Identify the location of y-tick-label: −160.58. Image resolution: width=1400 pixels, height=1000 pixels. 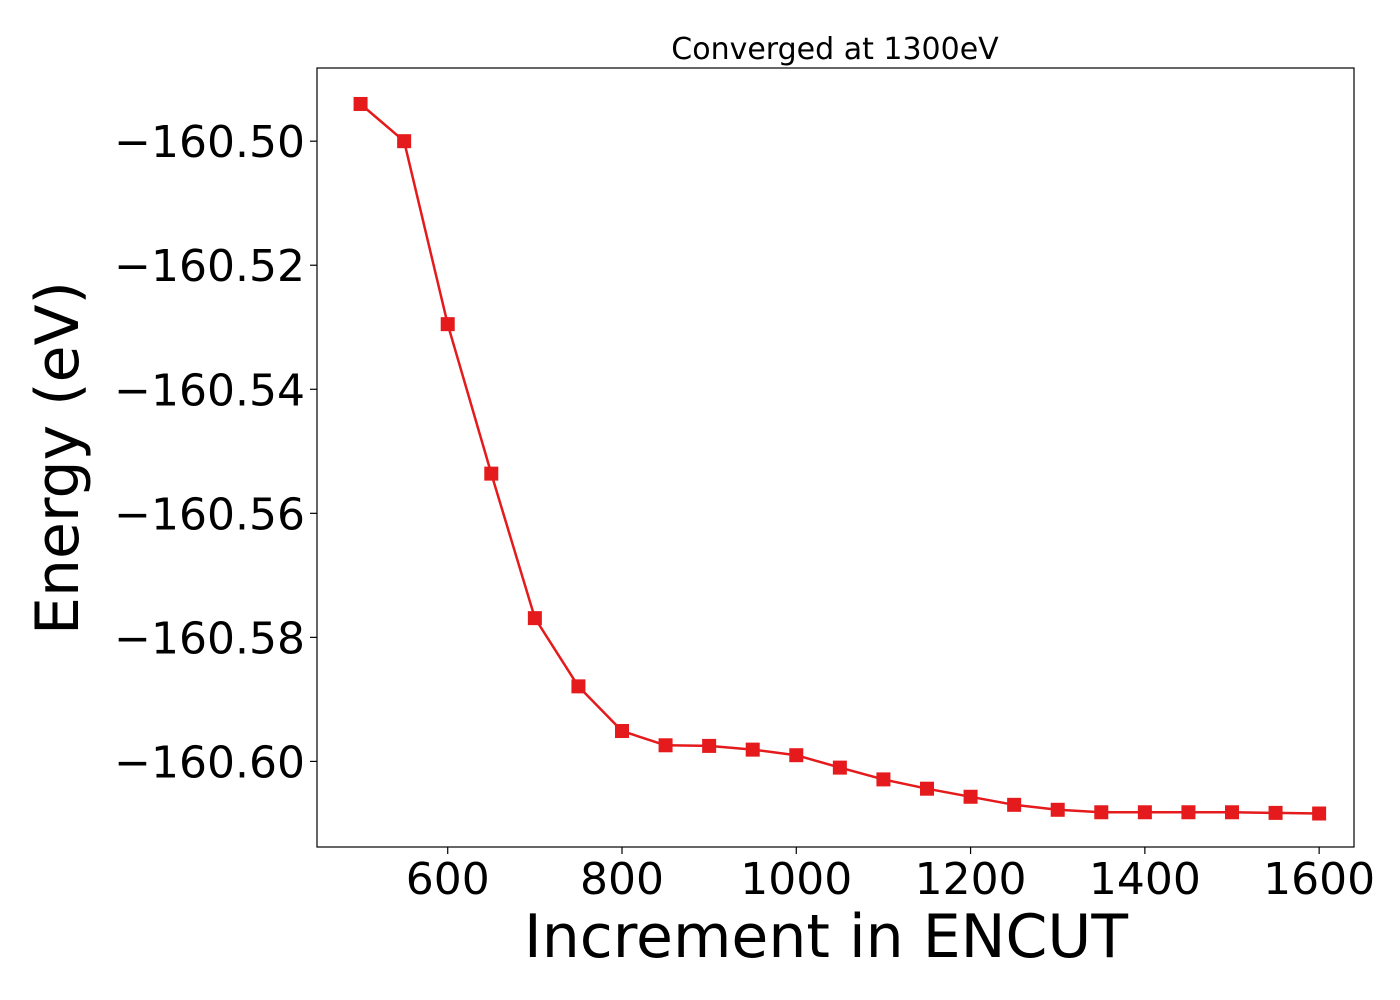
(209, 638).